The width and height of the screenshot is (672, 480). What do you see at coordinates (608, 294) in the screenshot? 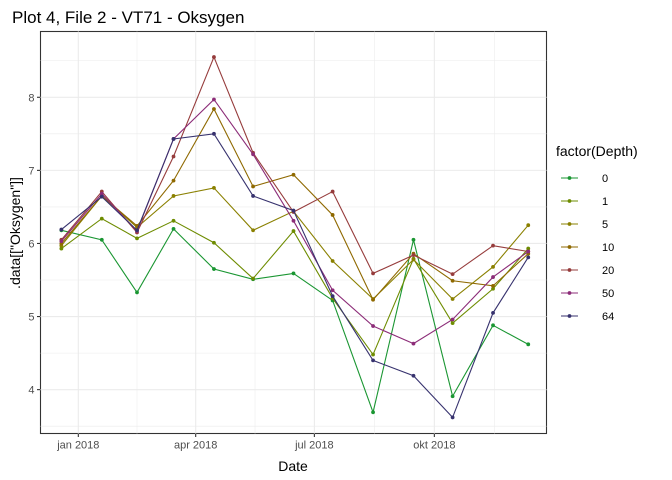
I see `legend-label: 50` at bounding box center [608, 294].